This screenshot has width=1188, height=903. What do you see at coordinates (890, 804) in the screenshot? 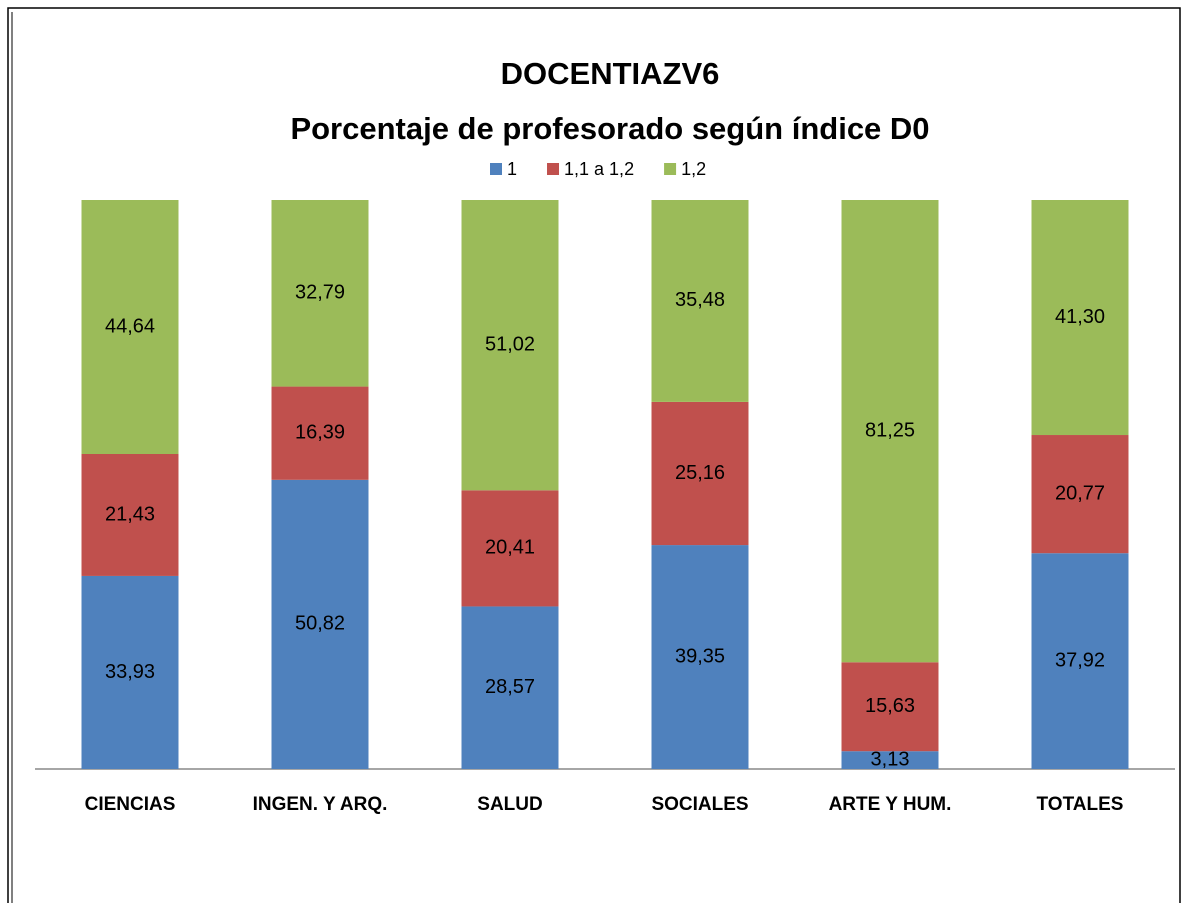
I see `x-tick-label: ARTE Y HUM.` at bounding box center [890, 804].